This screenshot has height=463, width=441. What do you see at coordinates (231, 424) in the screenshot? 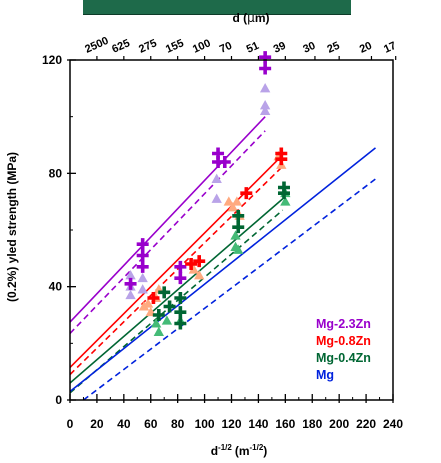
I see `x-tick-label: 120` at bounding box center [231, 424].